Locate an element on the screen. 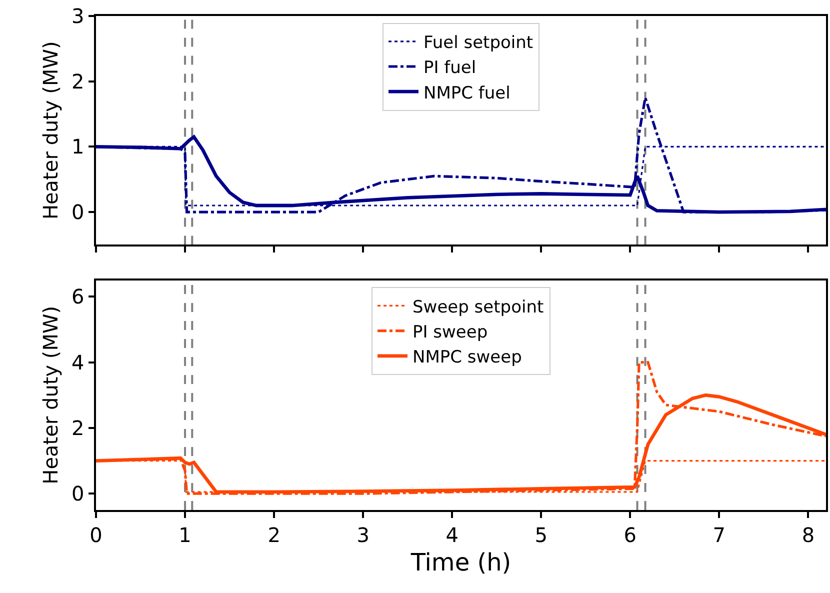  x-tick-label: 4 is located at coordinates (452, 534).